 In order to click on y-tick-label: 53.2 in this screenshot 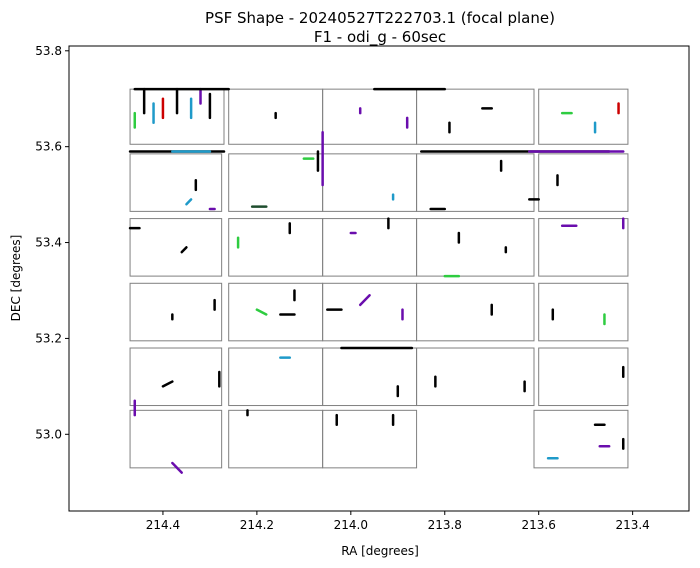, I will do `click(48, 338)`.